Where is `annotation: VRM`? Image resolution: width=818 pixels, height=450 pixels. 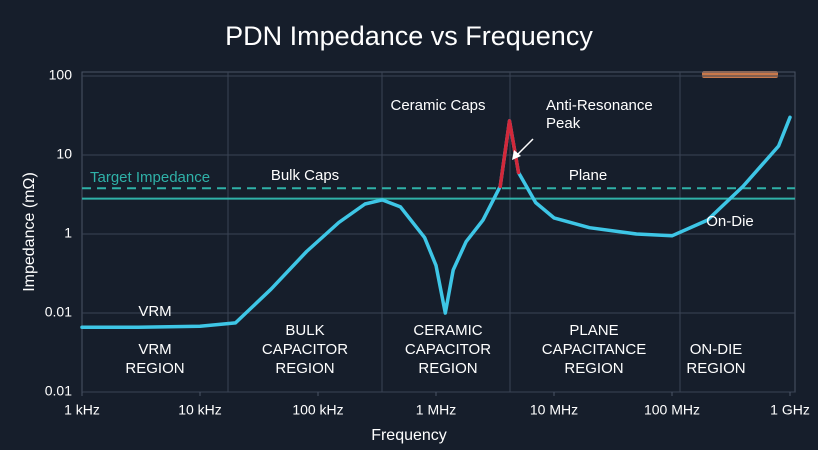 annotation: VRM is located at coordinates (154, 311).